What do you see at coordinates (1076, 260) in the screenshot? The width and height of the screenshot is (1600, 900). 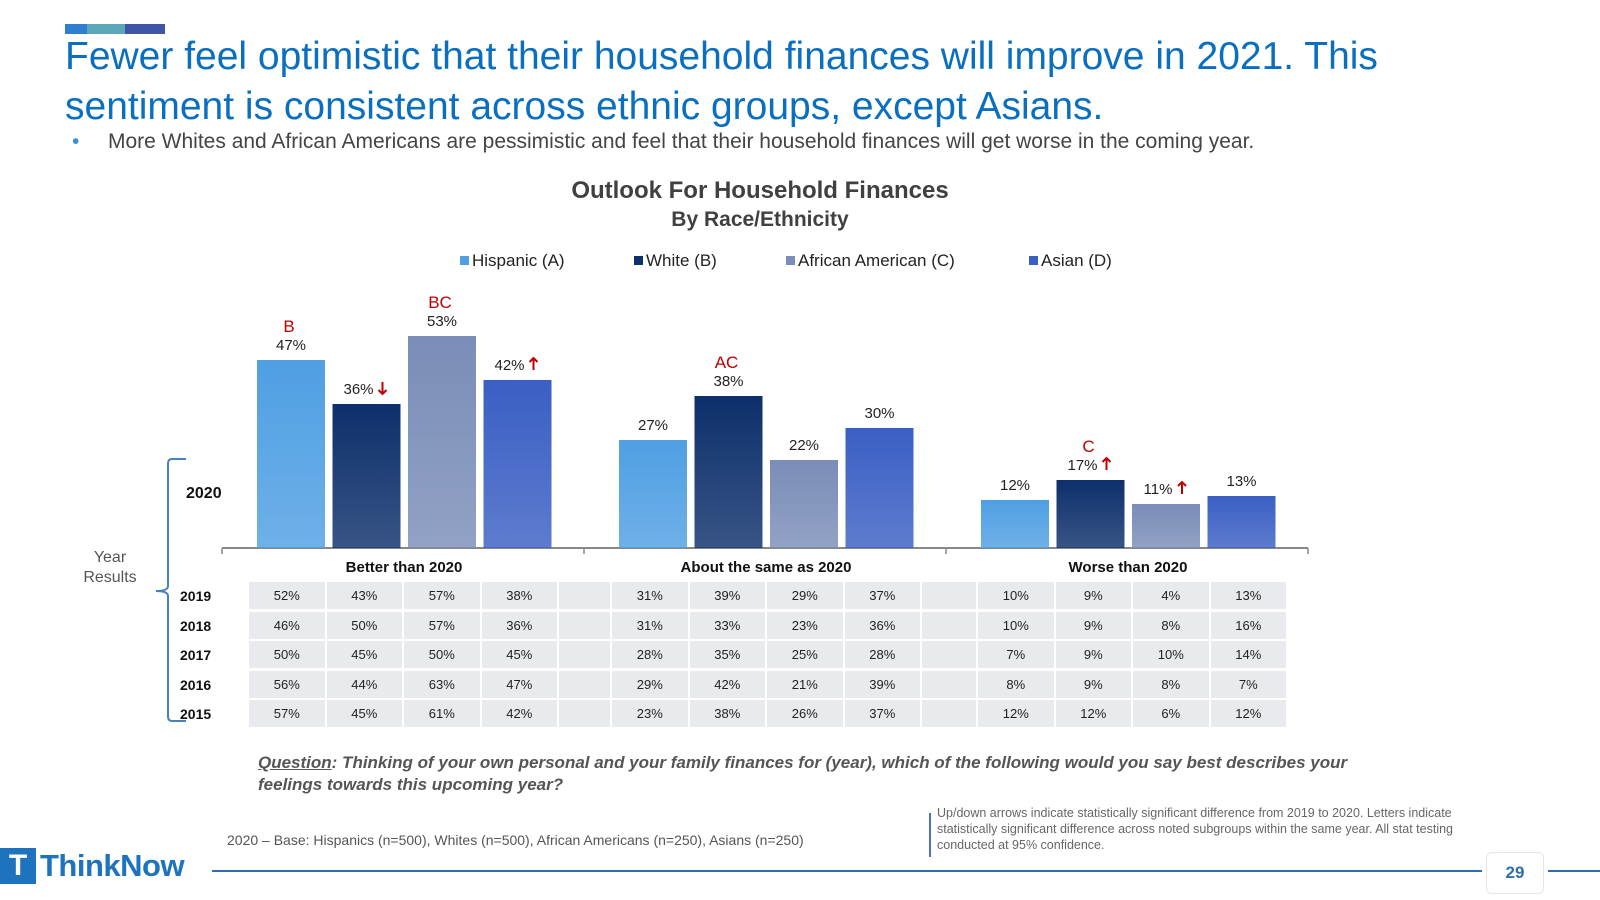 I see `legend-label: Asian (D)` at bounding box center [1076, 260].